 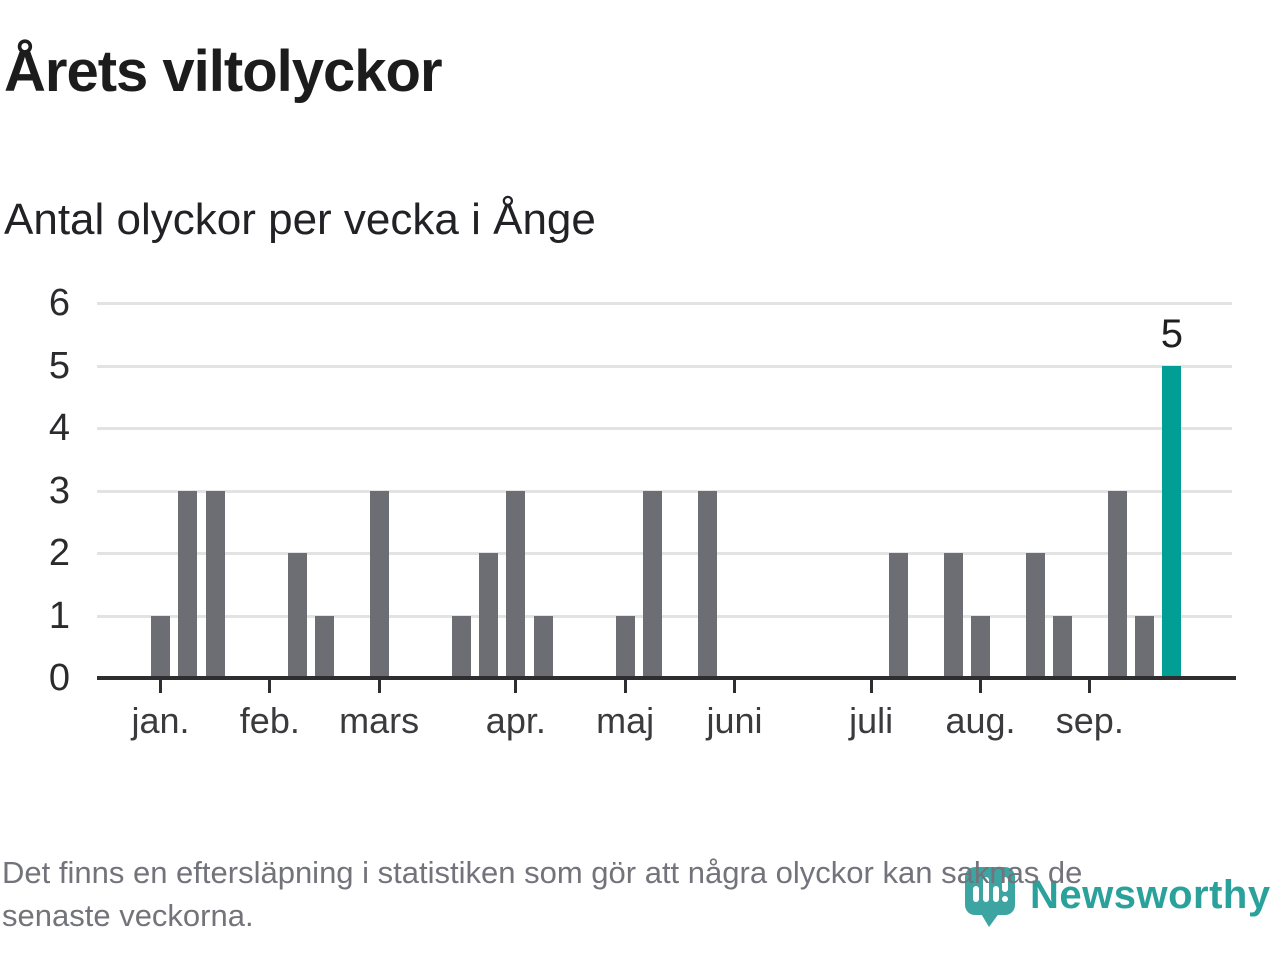 I want to click on x-axis-label-apr: apr., so click(x=515, y=720).